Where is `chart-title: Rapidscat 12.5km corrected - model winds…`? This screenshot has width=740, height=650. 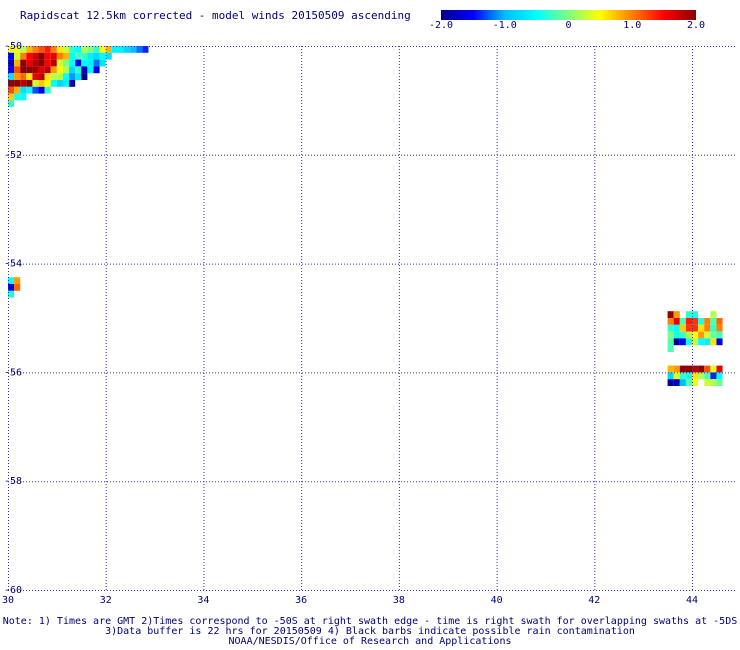
chart-title: Rapidscat 12.5km corrected - model winds… is located at coordinates (215, 15).